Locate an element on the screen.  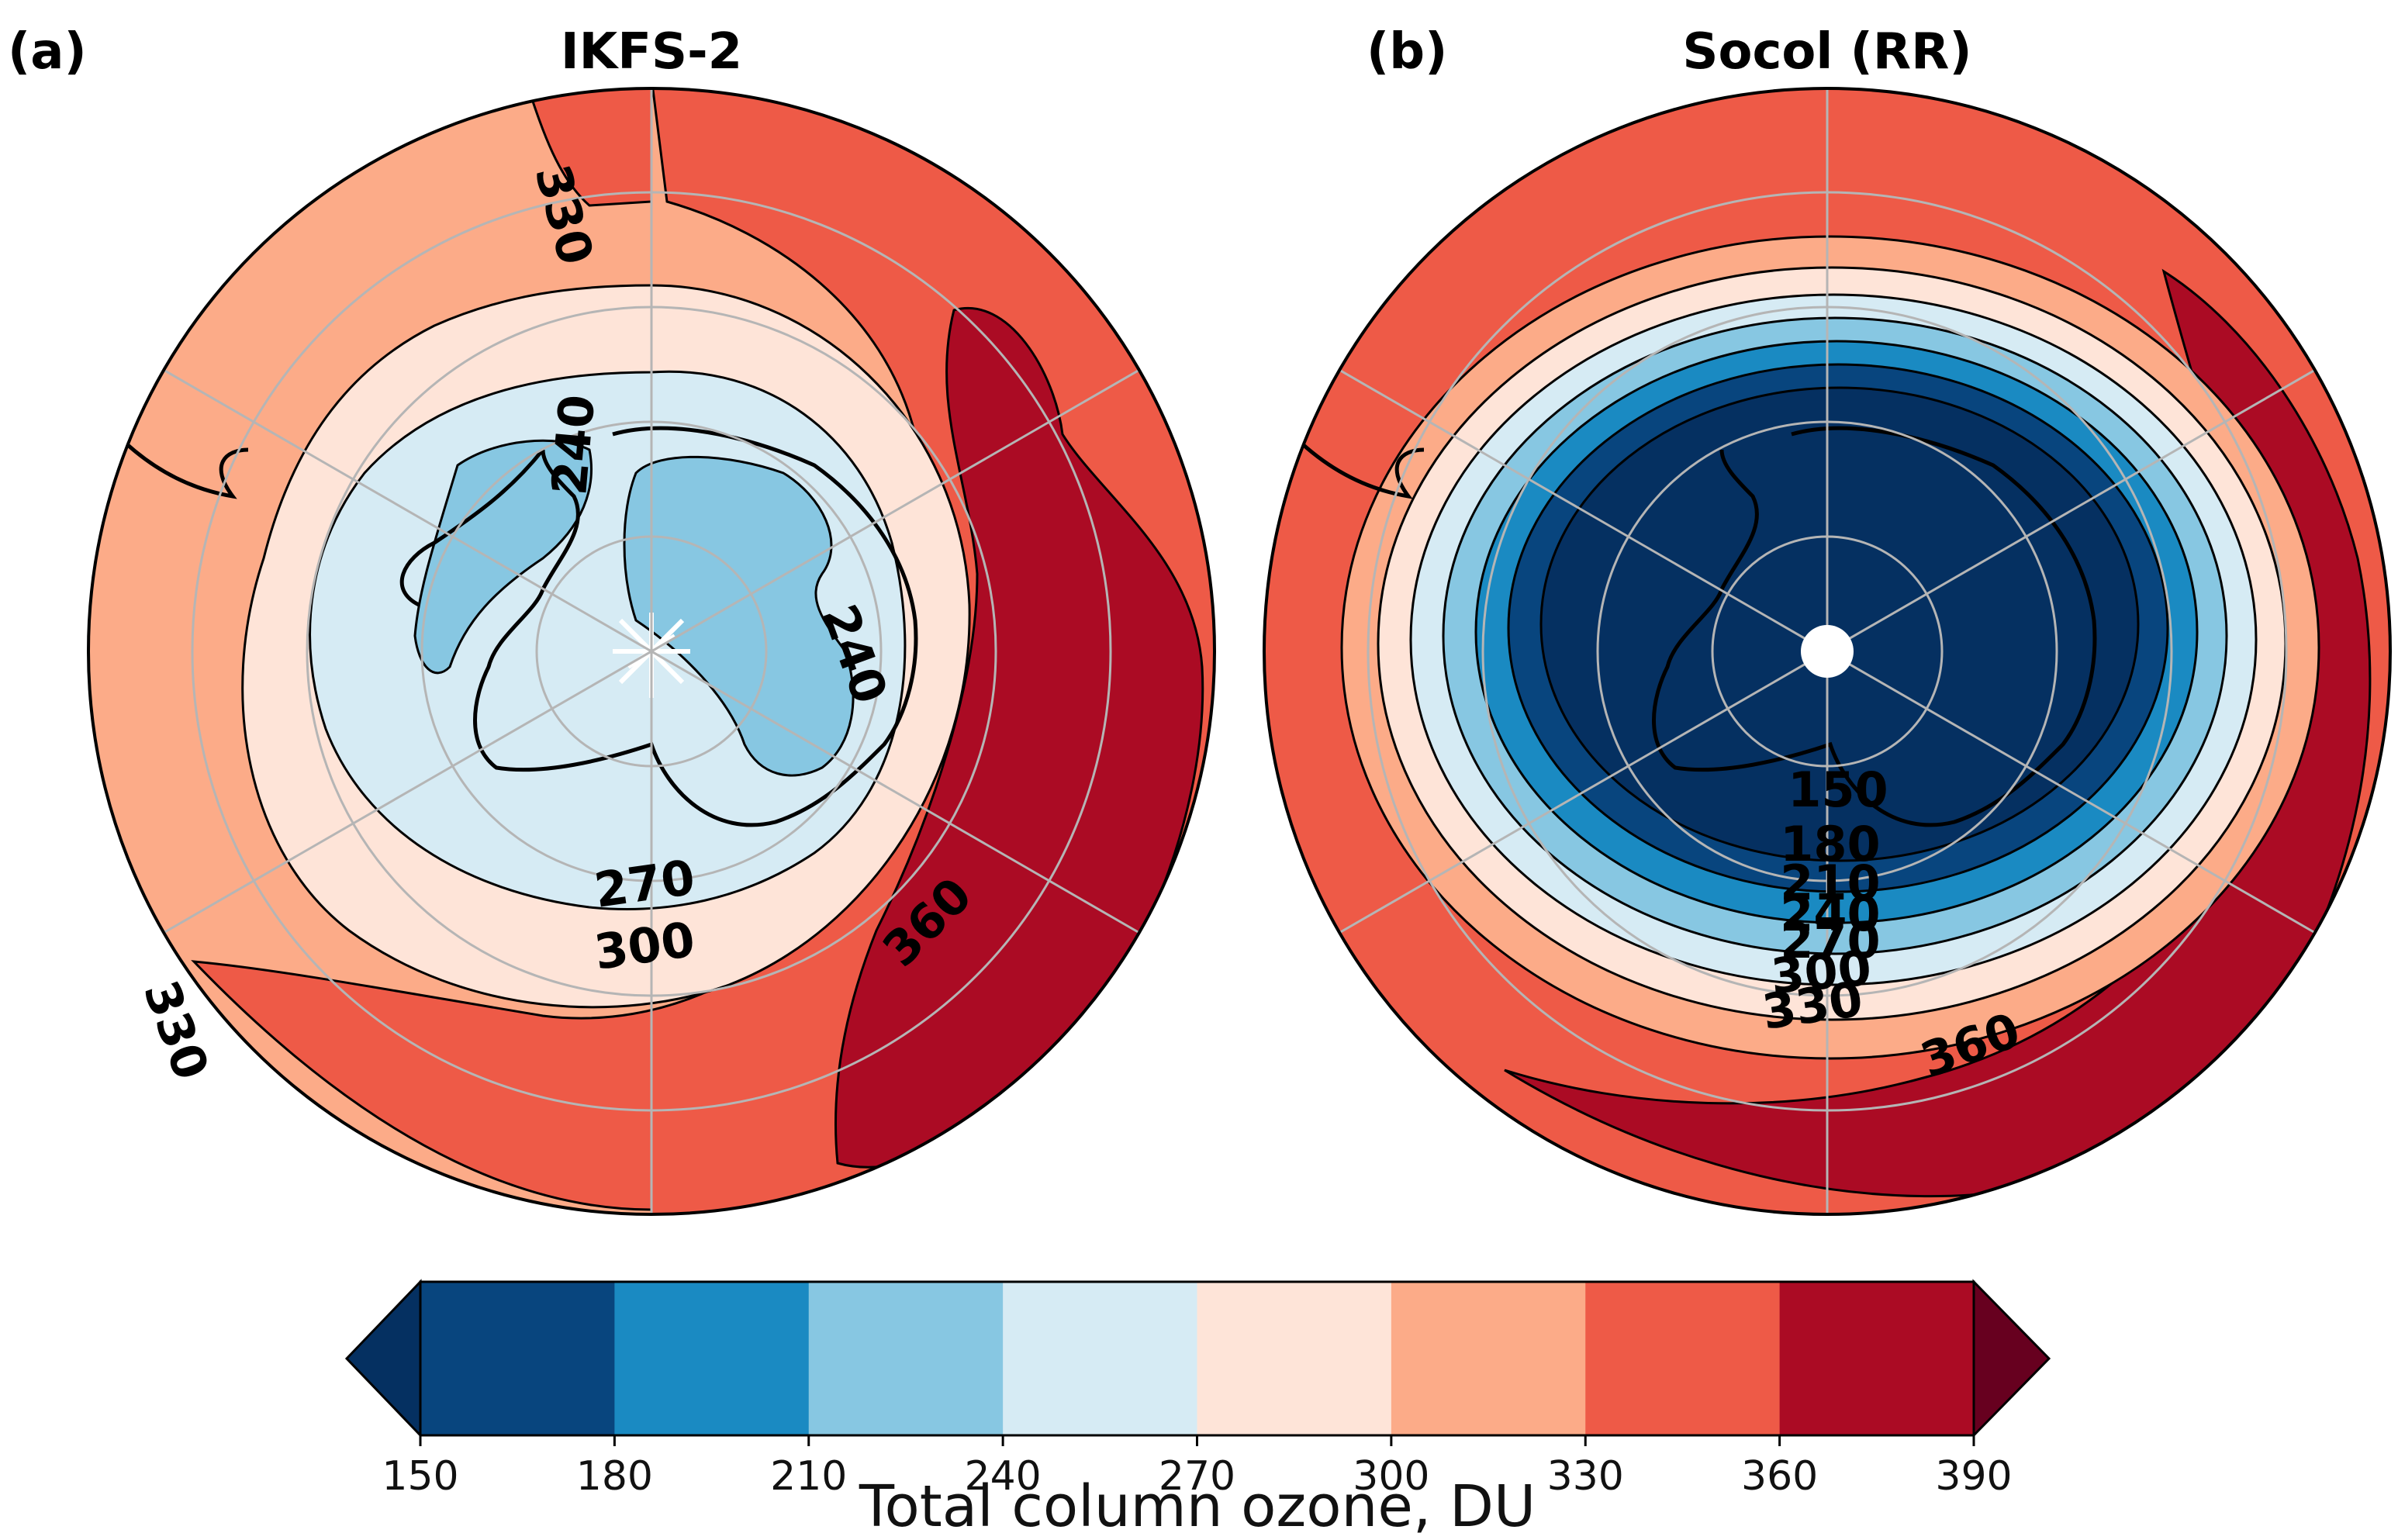
colorbar-tick-label: 330 is located at coordinates (1585, 1476).